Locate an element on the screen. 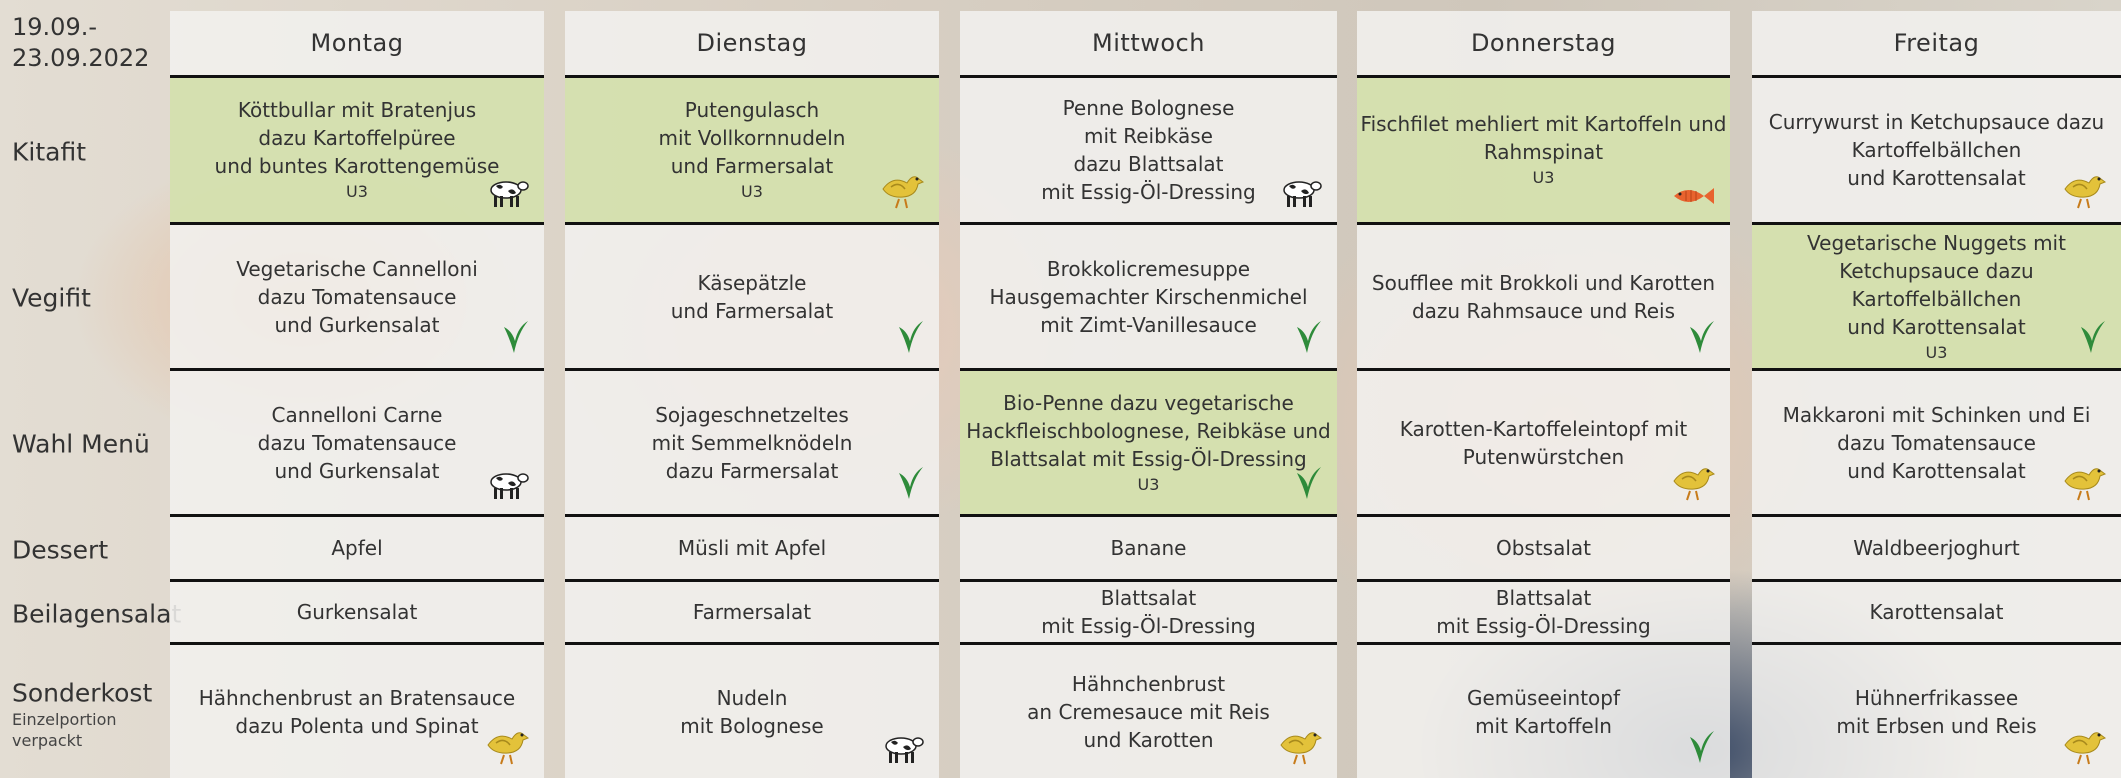  dish-line: Kartoffelbällchen is located at coordinates (1936, 150).